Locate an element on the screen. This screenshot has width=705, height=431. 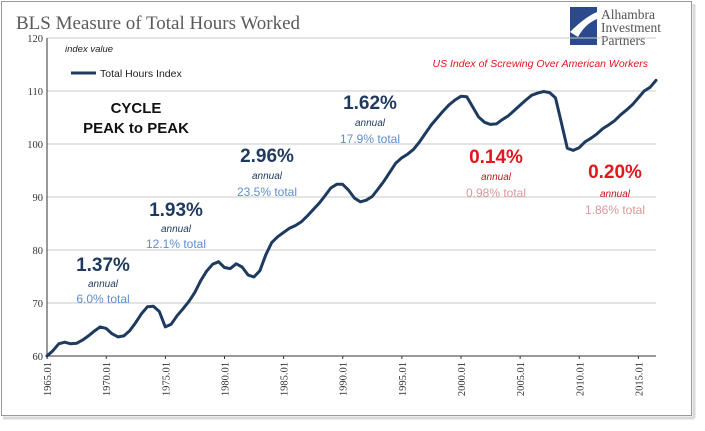
y-tick-label: 60 is located at coordinates (38, 357).